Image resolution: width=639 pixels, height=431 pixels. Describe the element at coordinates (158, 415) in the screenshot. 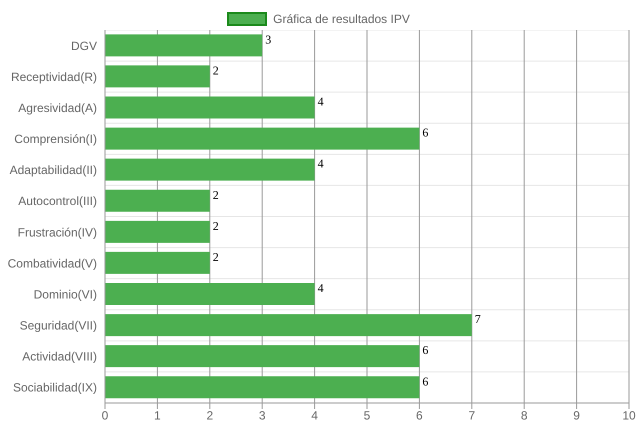

I see `x-tick-label: 1` at that location.